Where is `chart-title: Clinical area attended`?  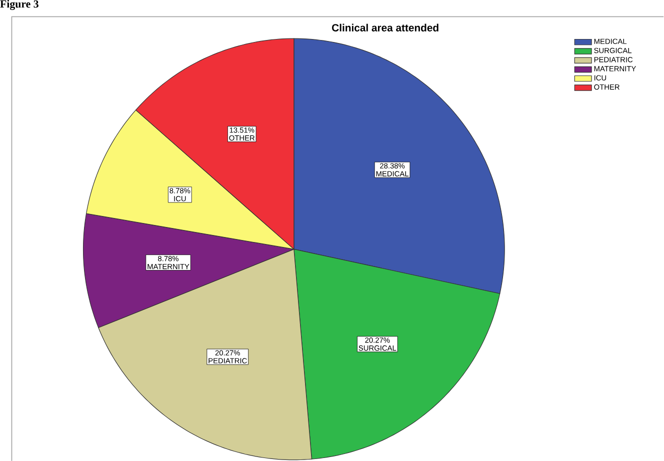
chart-title: Clinical area attended is located at coordinates (385, 28).